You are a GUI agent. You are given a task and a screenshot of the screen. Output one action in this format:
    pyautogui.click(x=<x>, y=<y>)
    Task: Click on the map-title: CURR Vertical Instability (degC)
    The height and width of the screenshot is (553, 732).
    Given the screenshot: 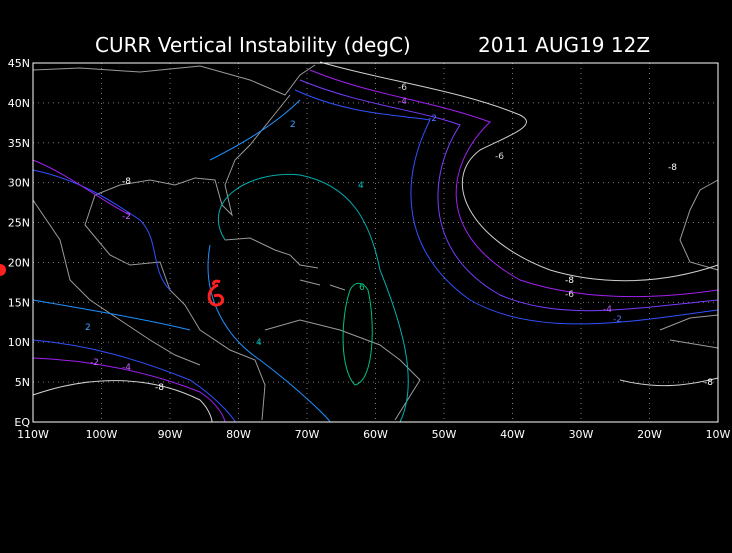 What is the action you would take?
    pyautogui.click(x=253, y=45)
    